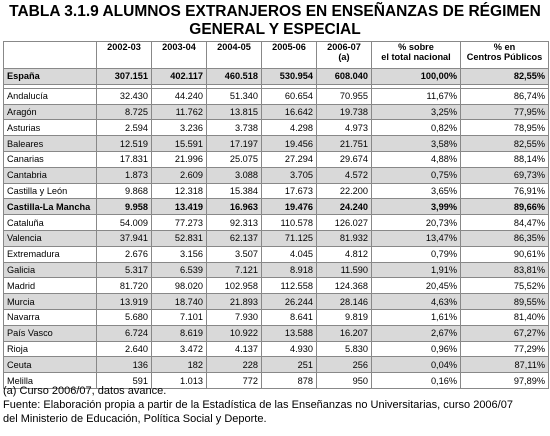 Image resolution: width=550 pixels, height=436 pixels. What do you see at coordinates (234, 207) in the screenshot?
I see `value-cell: 16.963` at bounding box center [234, 207].